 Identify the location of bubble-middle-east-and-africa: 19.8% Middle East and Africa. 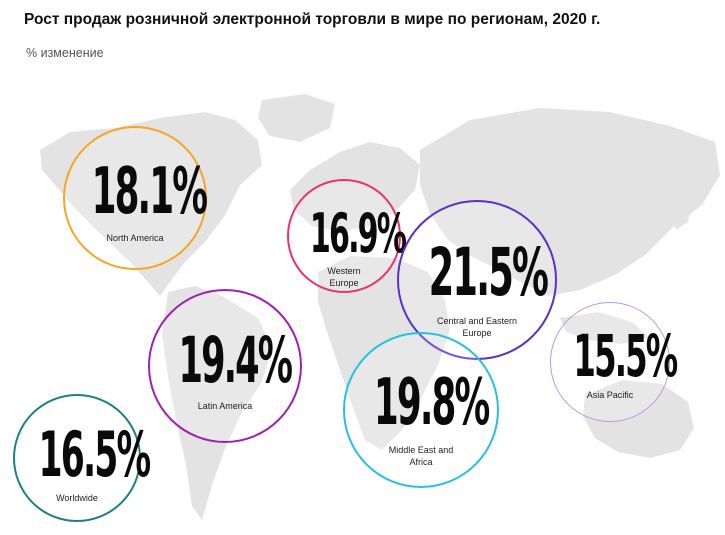
(421, 410).